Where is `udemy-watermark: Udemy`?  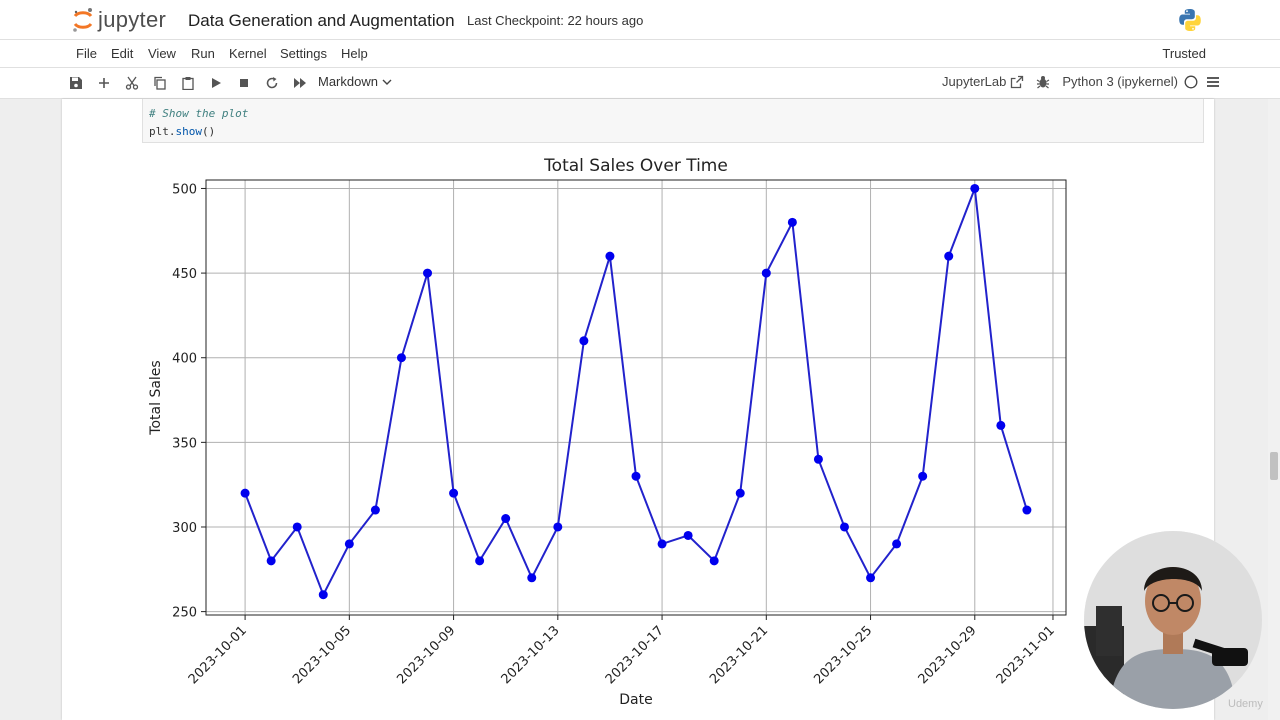 udemy-watermark: Udemy is located at coordinates (1245, 704).